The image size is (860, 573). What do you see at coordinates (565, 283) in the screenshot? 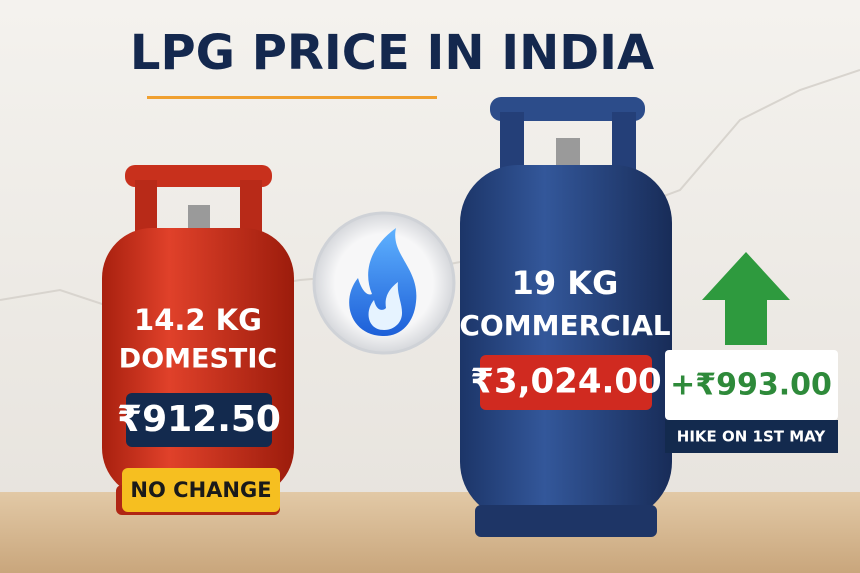
I see `commercial-weight: 19 KG` at bounding box center [565, 283].